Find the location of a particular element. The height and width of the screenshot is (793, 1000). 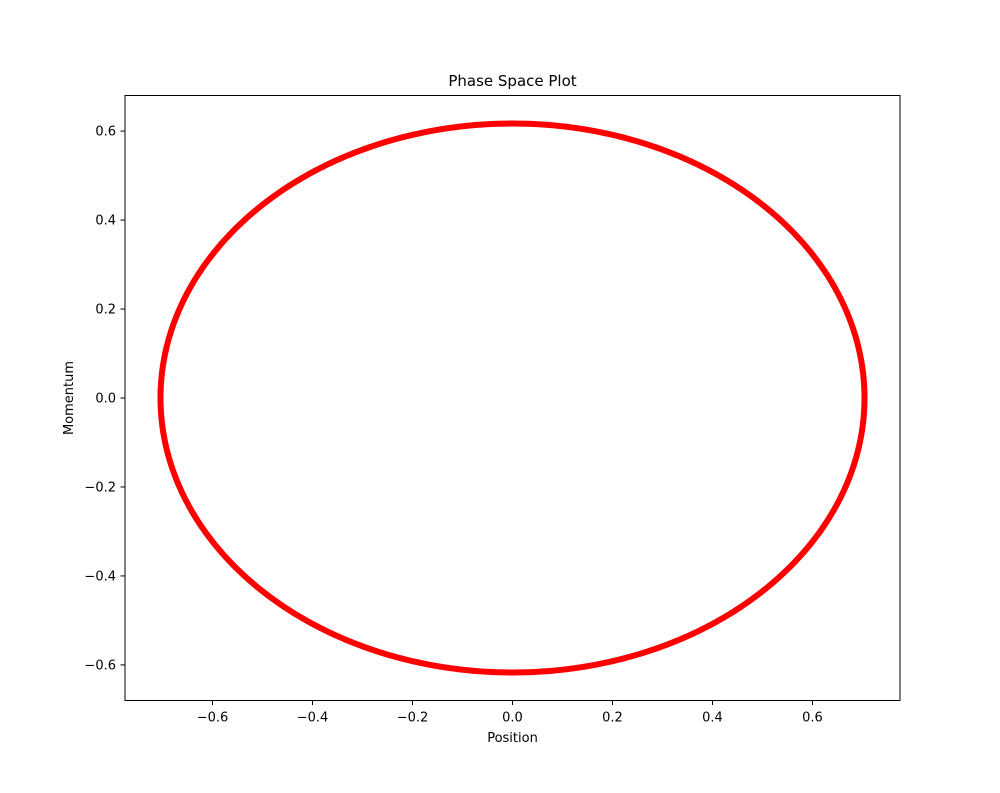

y-tick-label: 0.2 is located at coordinates (105, 310).